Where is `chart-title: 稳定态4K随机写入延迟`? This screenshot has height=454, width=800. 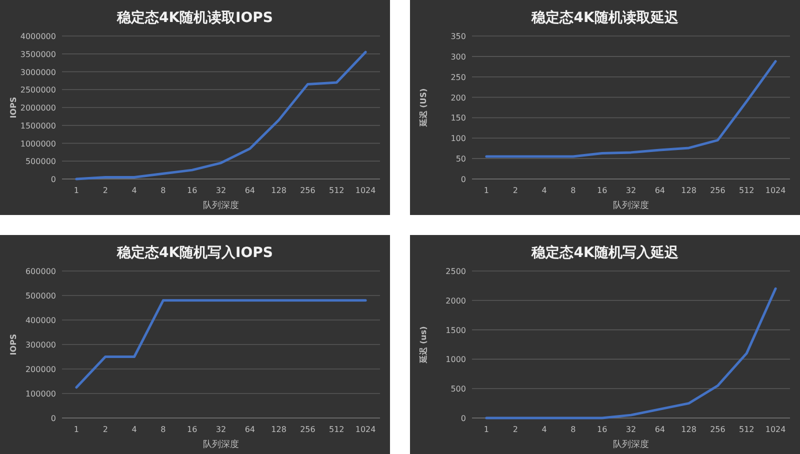
chart-title: 稳定态4K随机写入延迟 is located at coordinates (605, 252).